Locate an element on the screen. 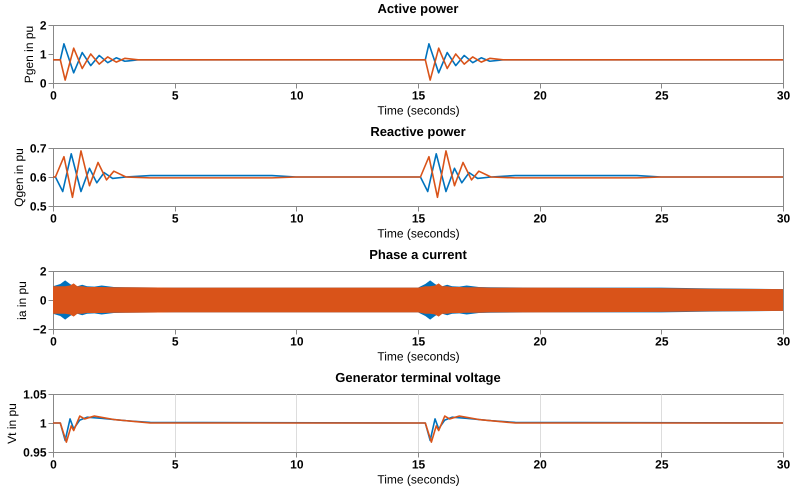 The height and width of the screenshot is (489, 809). y-axis-title: ia in pu is located at coordinates (21, 300).